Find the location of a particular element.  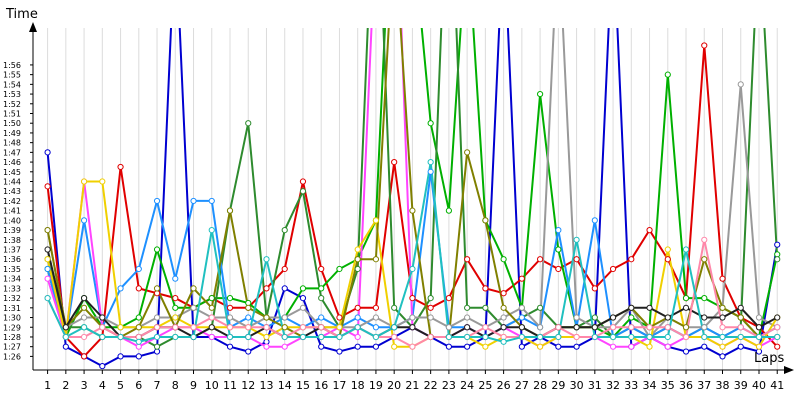

x-tick-label: 35 is located at coordinates (668, 385).